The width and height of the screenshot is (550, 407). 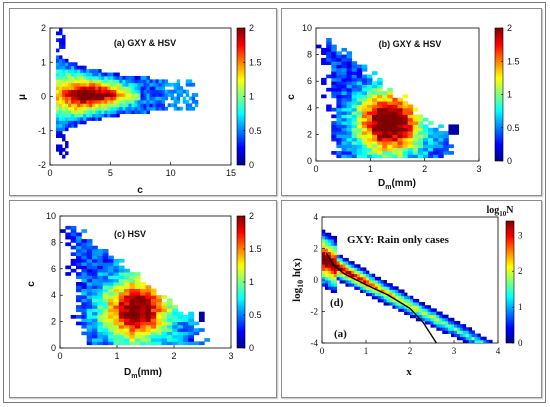 What do you see at coordinates (134, 376) in the screenshot?
I see `x-axis-label-c-sub: m` at bounding box center [134, 376].